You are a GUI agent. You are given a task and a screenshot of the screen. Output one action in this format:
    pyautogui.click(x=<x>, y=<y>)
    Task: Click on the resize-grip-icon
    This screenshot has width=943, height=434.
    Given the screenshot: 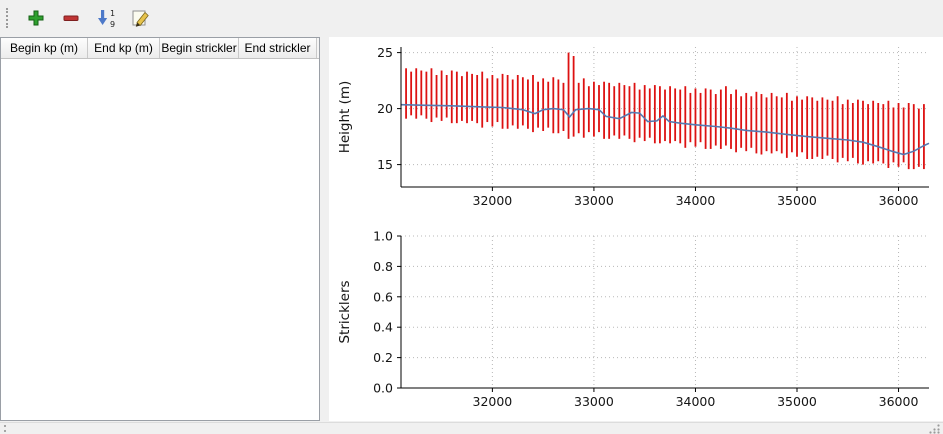 What is the action you would take?
    pyautogui.click(x=934, y=428)
    